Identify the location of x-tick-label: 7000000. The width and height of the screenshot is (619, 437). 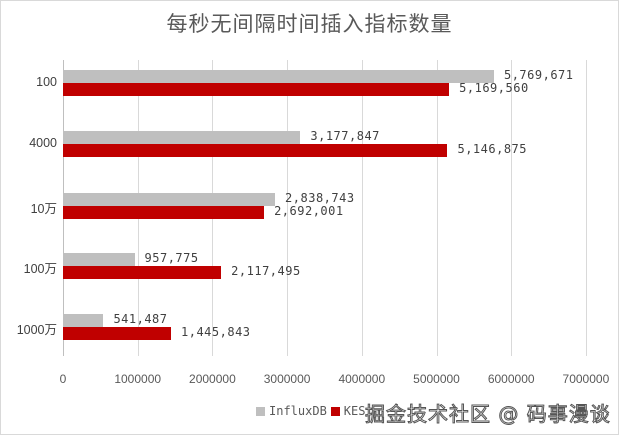
(586, 379).